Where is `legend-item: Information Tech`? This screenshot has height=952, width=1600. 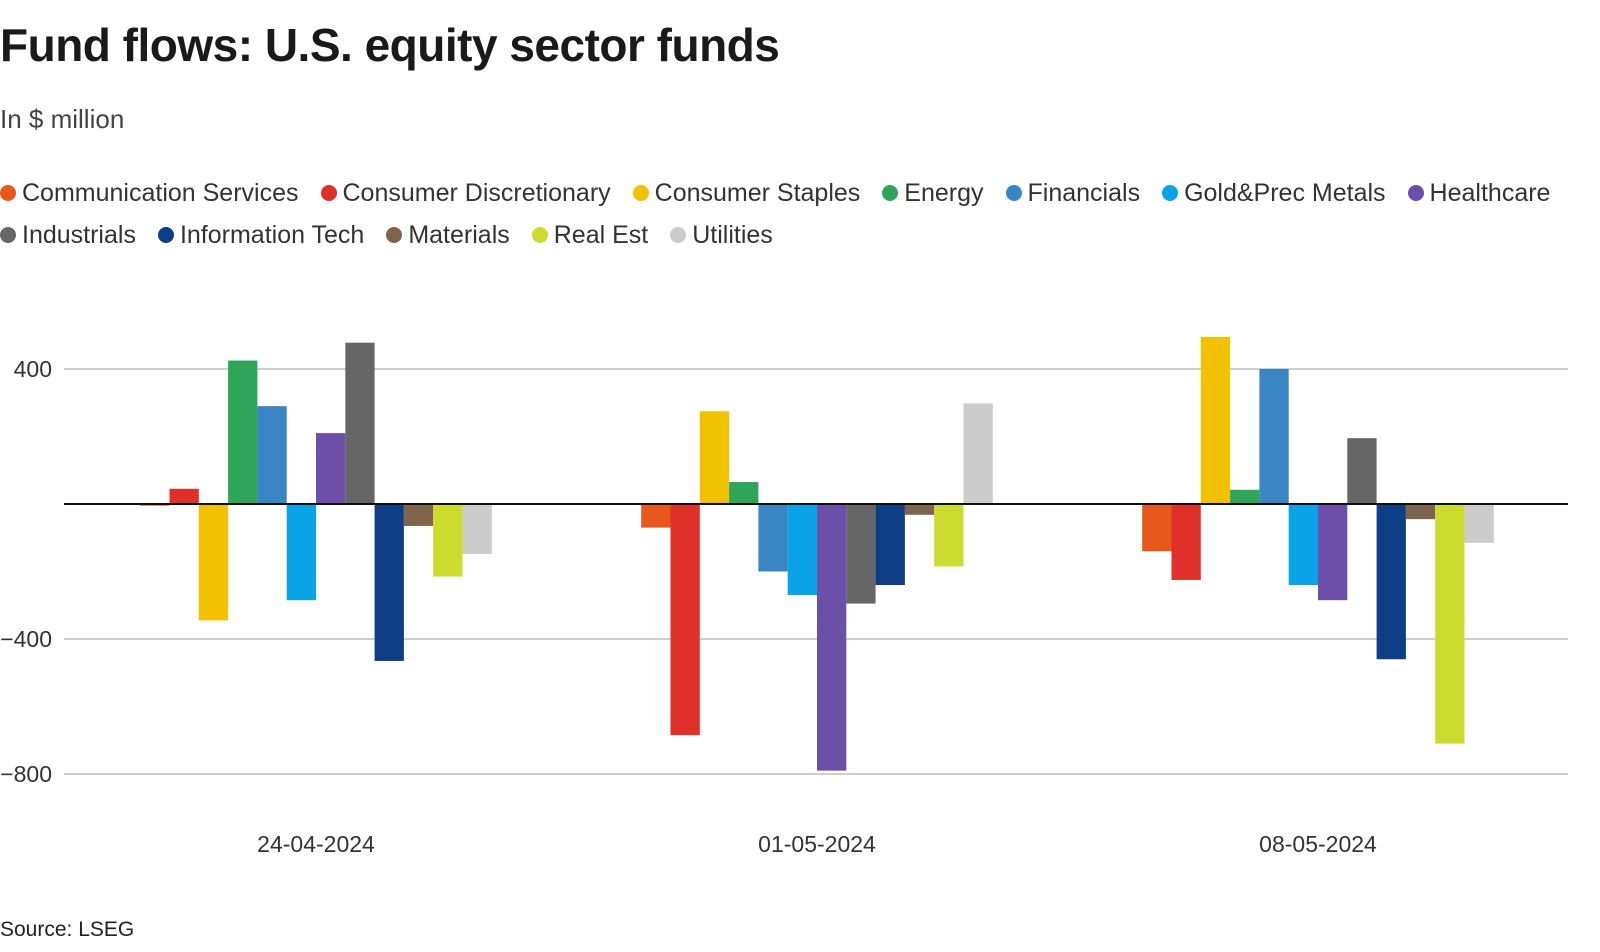 legend-item: Information Tech is located at coordinates (261, 235).